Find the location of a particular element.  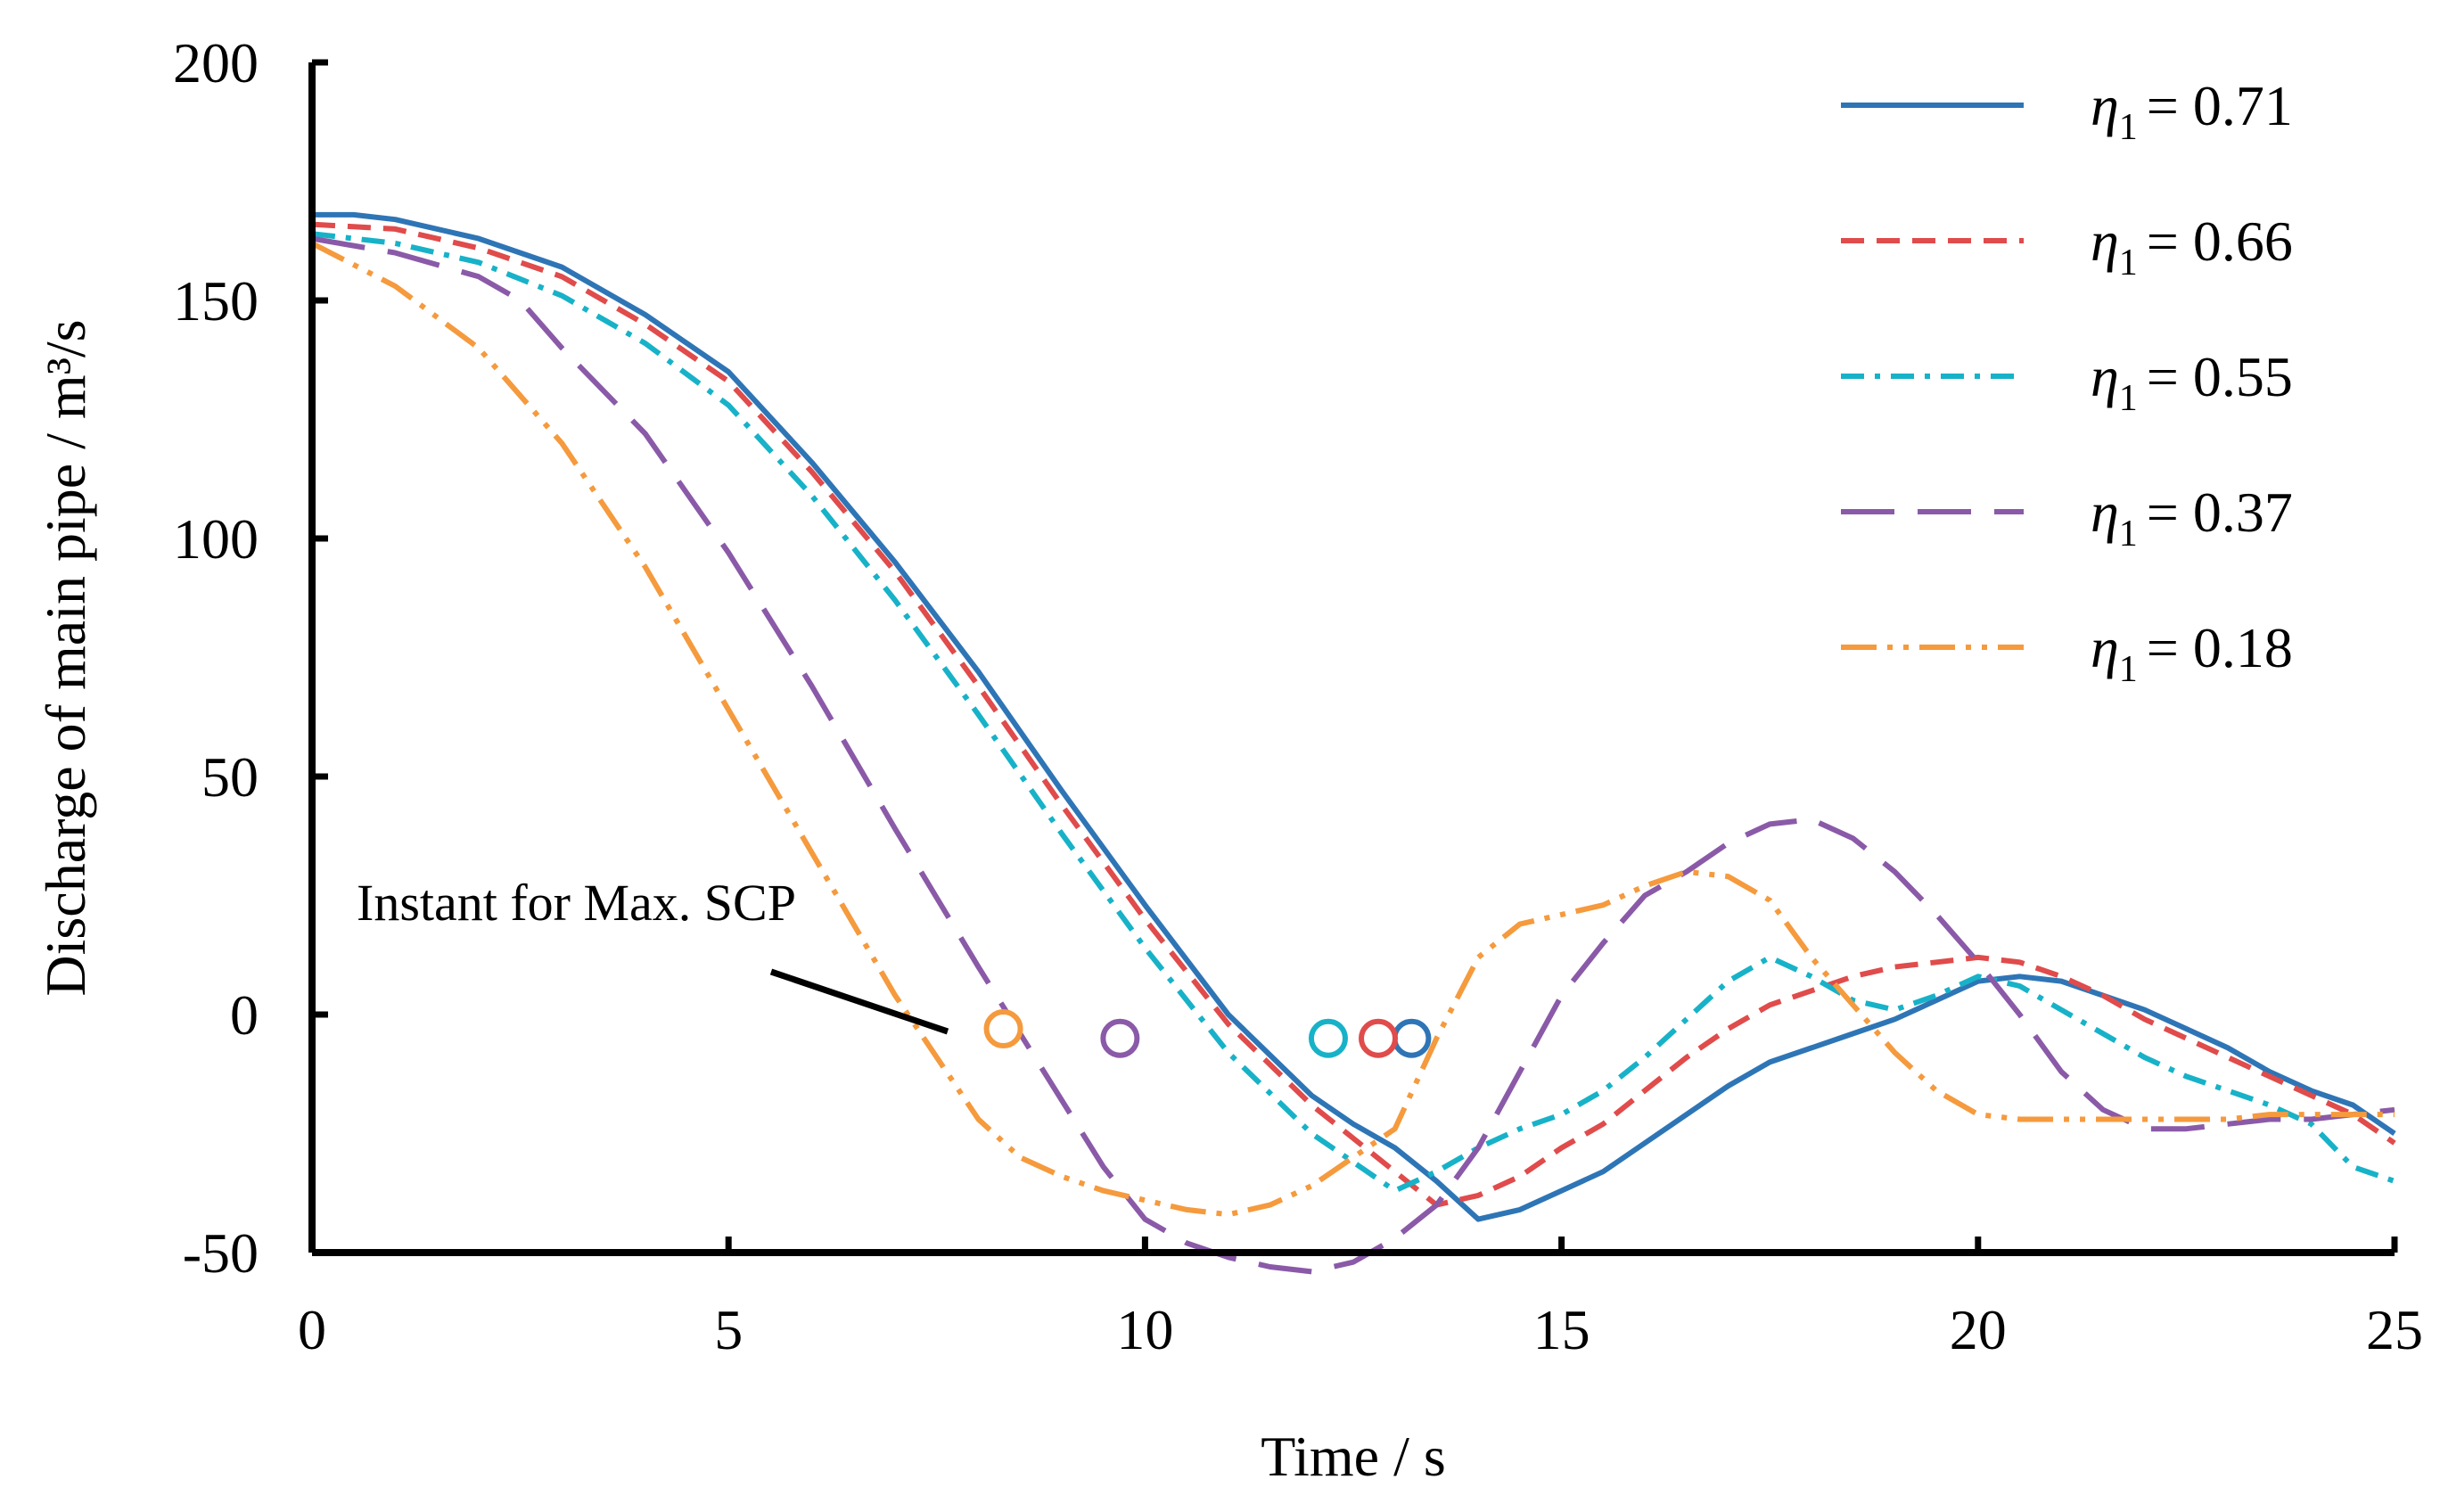

marker-layer is located at coordinates (1207, 1033).